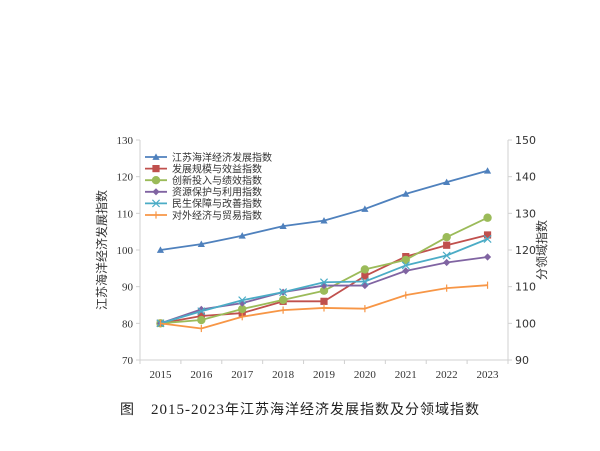  Describe the element at coordinates (242, 375) in the screenshot. I see `x-tick-label: 2017` at that location.